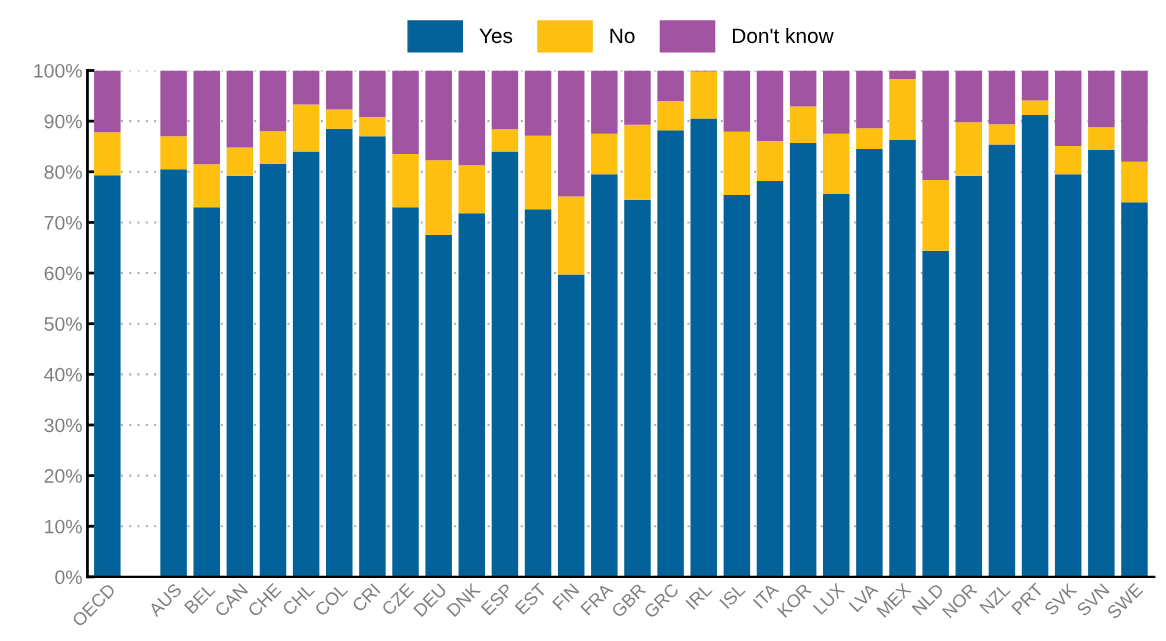 This screenshot has width=1166, height=641. What do you see at coordinates (63, 222) in the screenshot?
I see `y-tick-label: 70%` at bounding box center [63, 222].